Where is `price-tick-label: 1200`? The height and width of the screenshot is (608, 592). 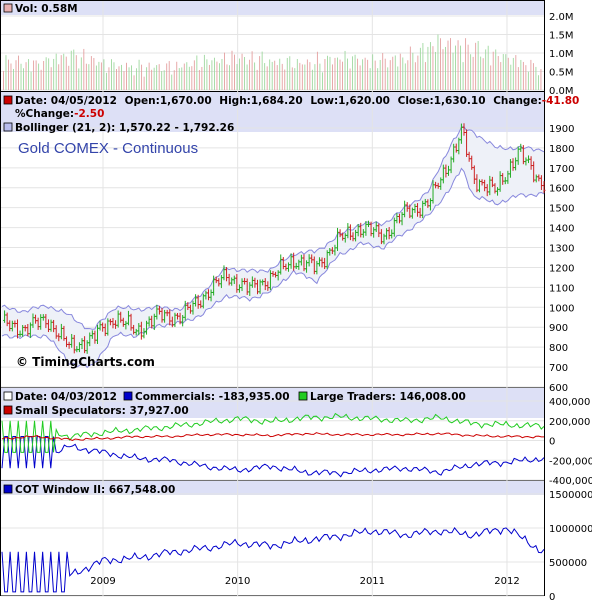 price-tick-label: 1200 is located at coordinates (561, 268).